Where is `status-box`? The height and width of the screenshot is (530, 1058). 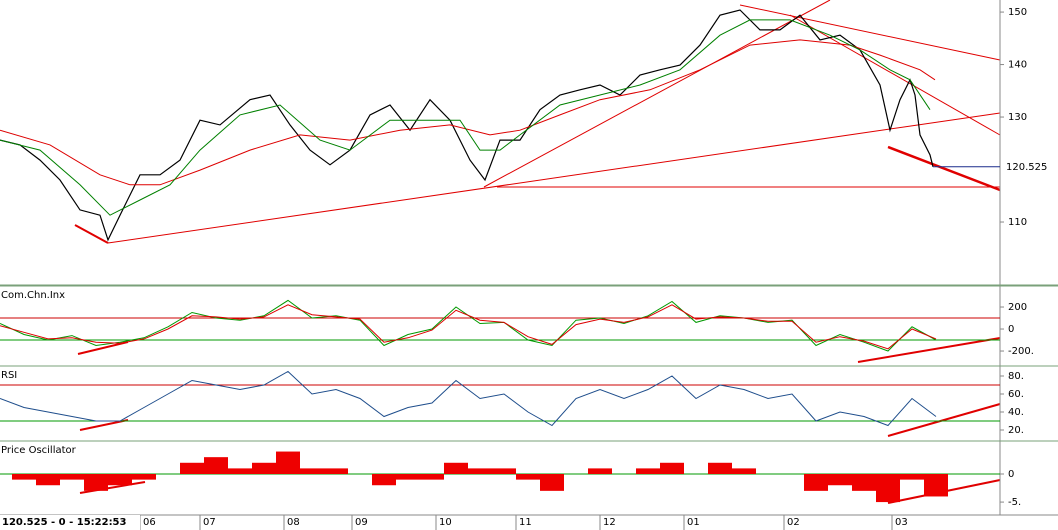
status-box is located at coordinates (70, 522).